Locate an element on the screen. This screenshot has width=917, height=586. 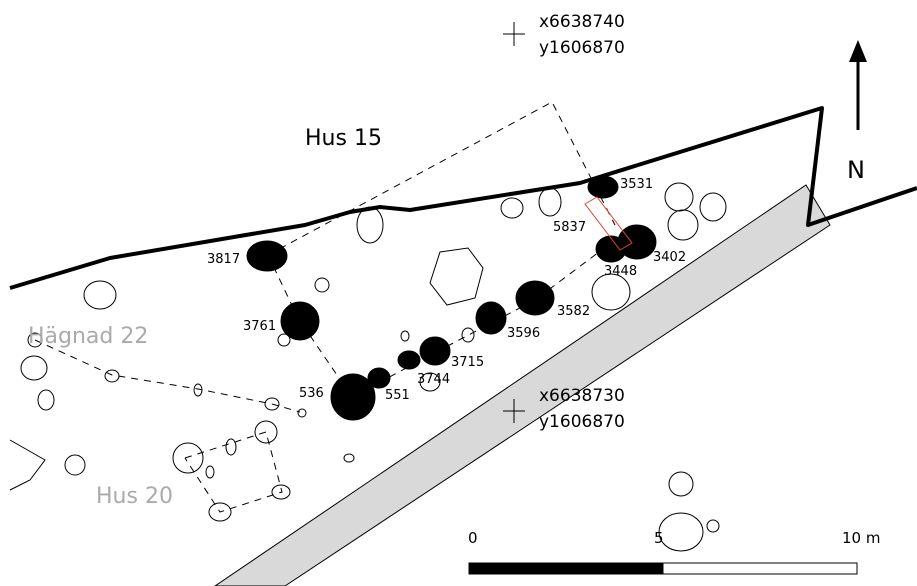
house-20-outline is located at coordinates (233, 472).